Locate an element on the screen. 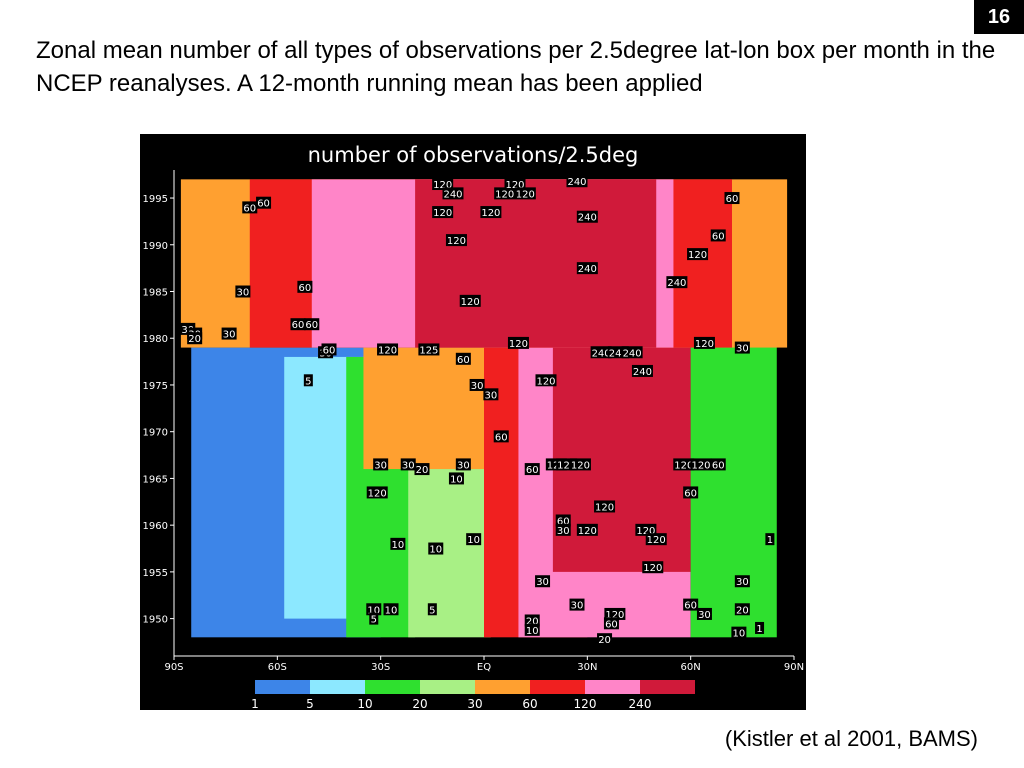  colorbar-label: 5 is located at coordinates (310, 703).